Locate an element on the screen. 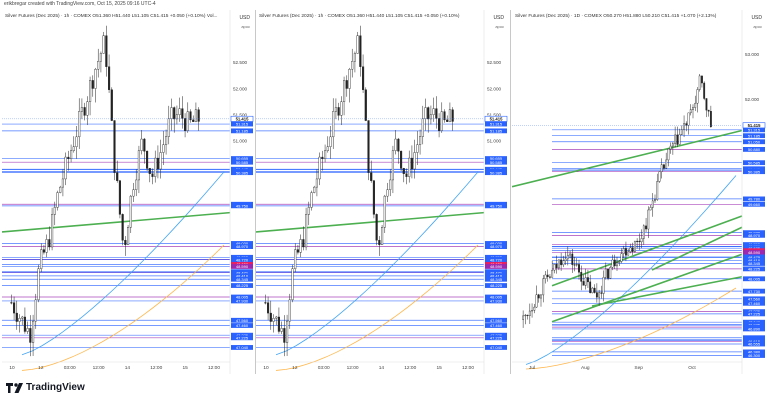 The width and height of the screenshot is (768, 400). level-price-label: 47.730 is located at coordinates (754, 291).